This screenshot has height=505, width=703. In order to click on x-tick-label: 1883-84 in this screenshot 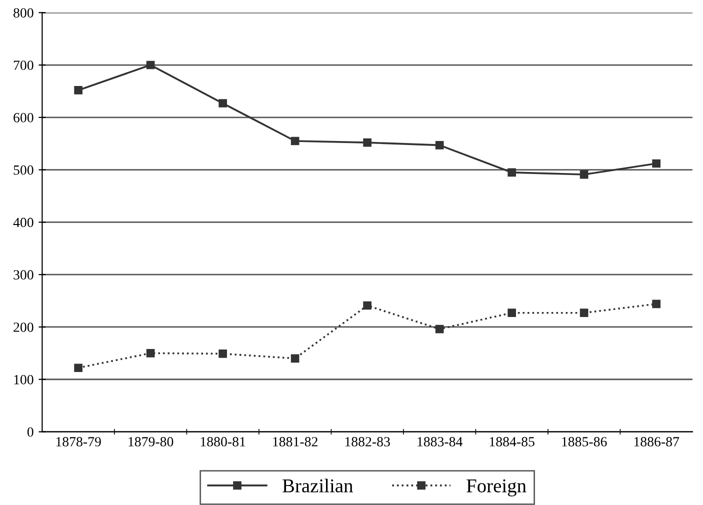, I will do `click(440, 441)`.